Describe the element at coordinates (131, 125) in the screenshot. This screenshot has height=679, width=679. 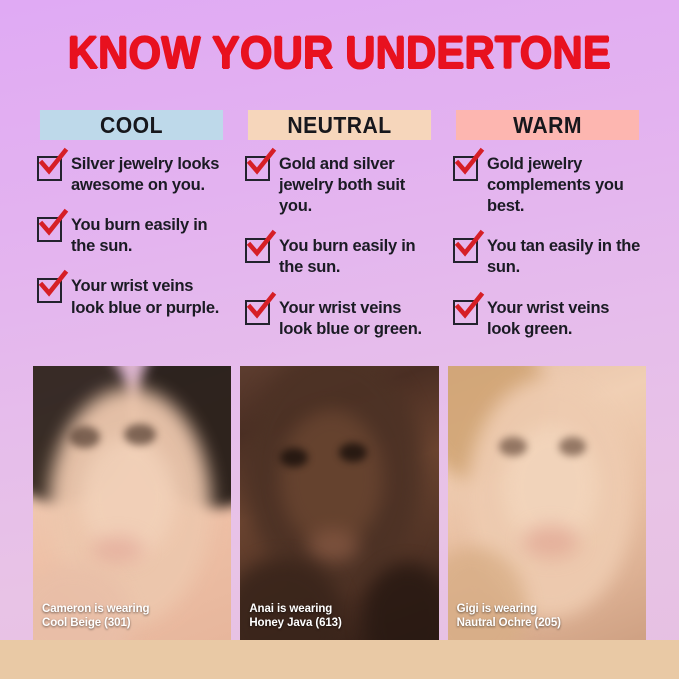
I see `column-header-cool: COOL` at that location.